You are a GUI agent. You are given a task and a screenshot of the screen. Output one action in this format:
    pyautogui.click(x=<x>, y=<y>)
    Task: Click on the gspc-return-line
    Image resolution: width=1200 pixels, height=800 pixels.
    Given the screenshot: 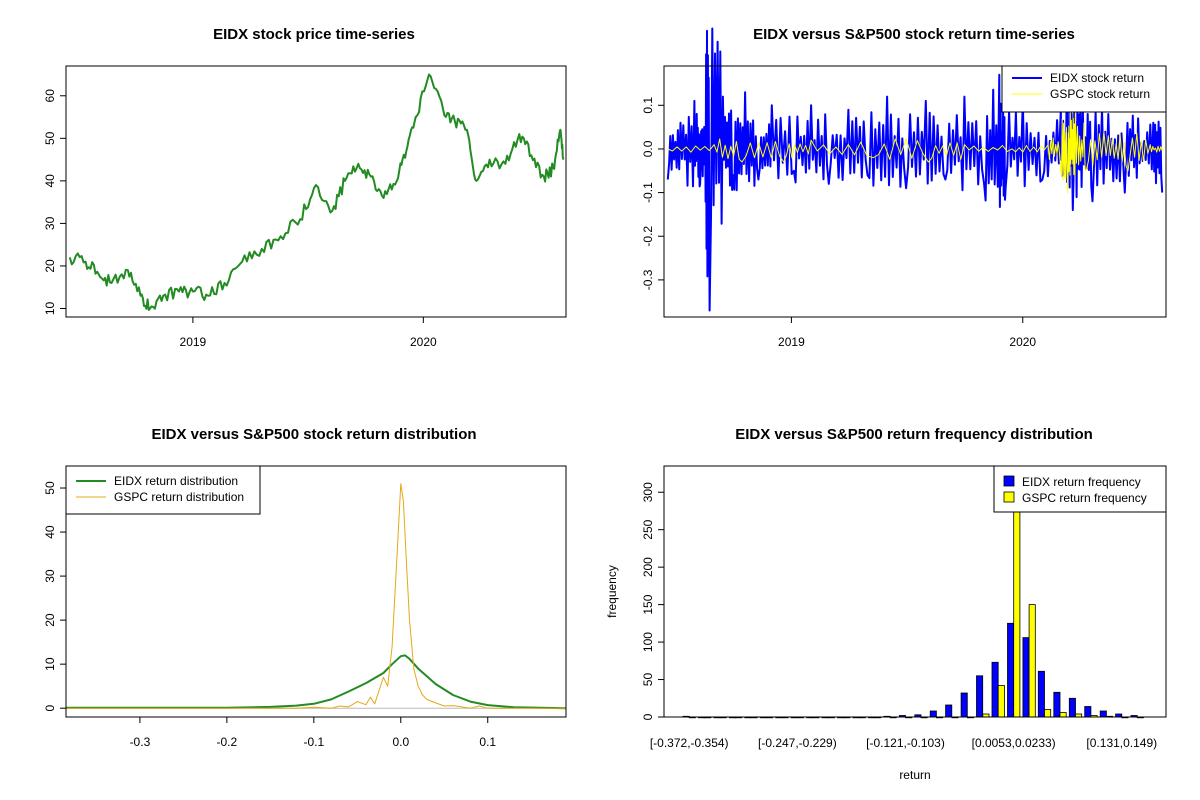 What is the action you would take?
    pyautogui.click(x=915, y=151)
    